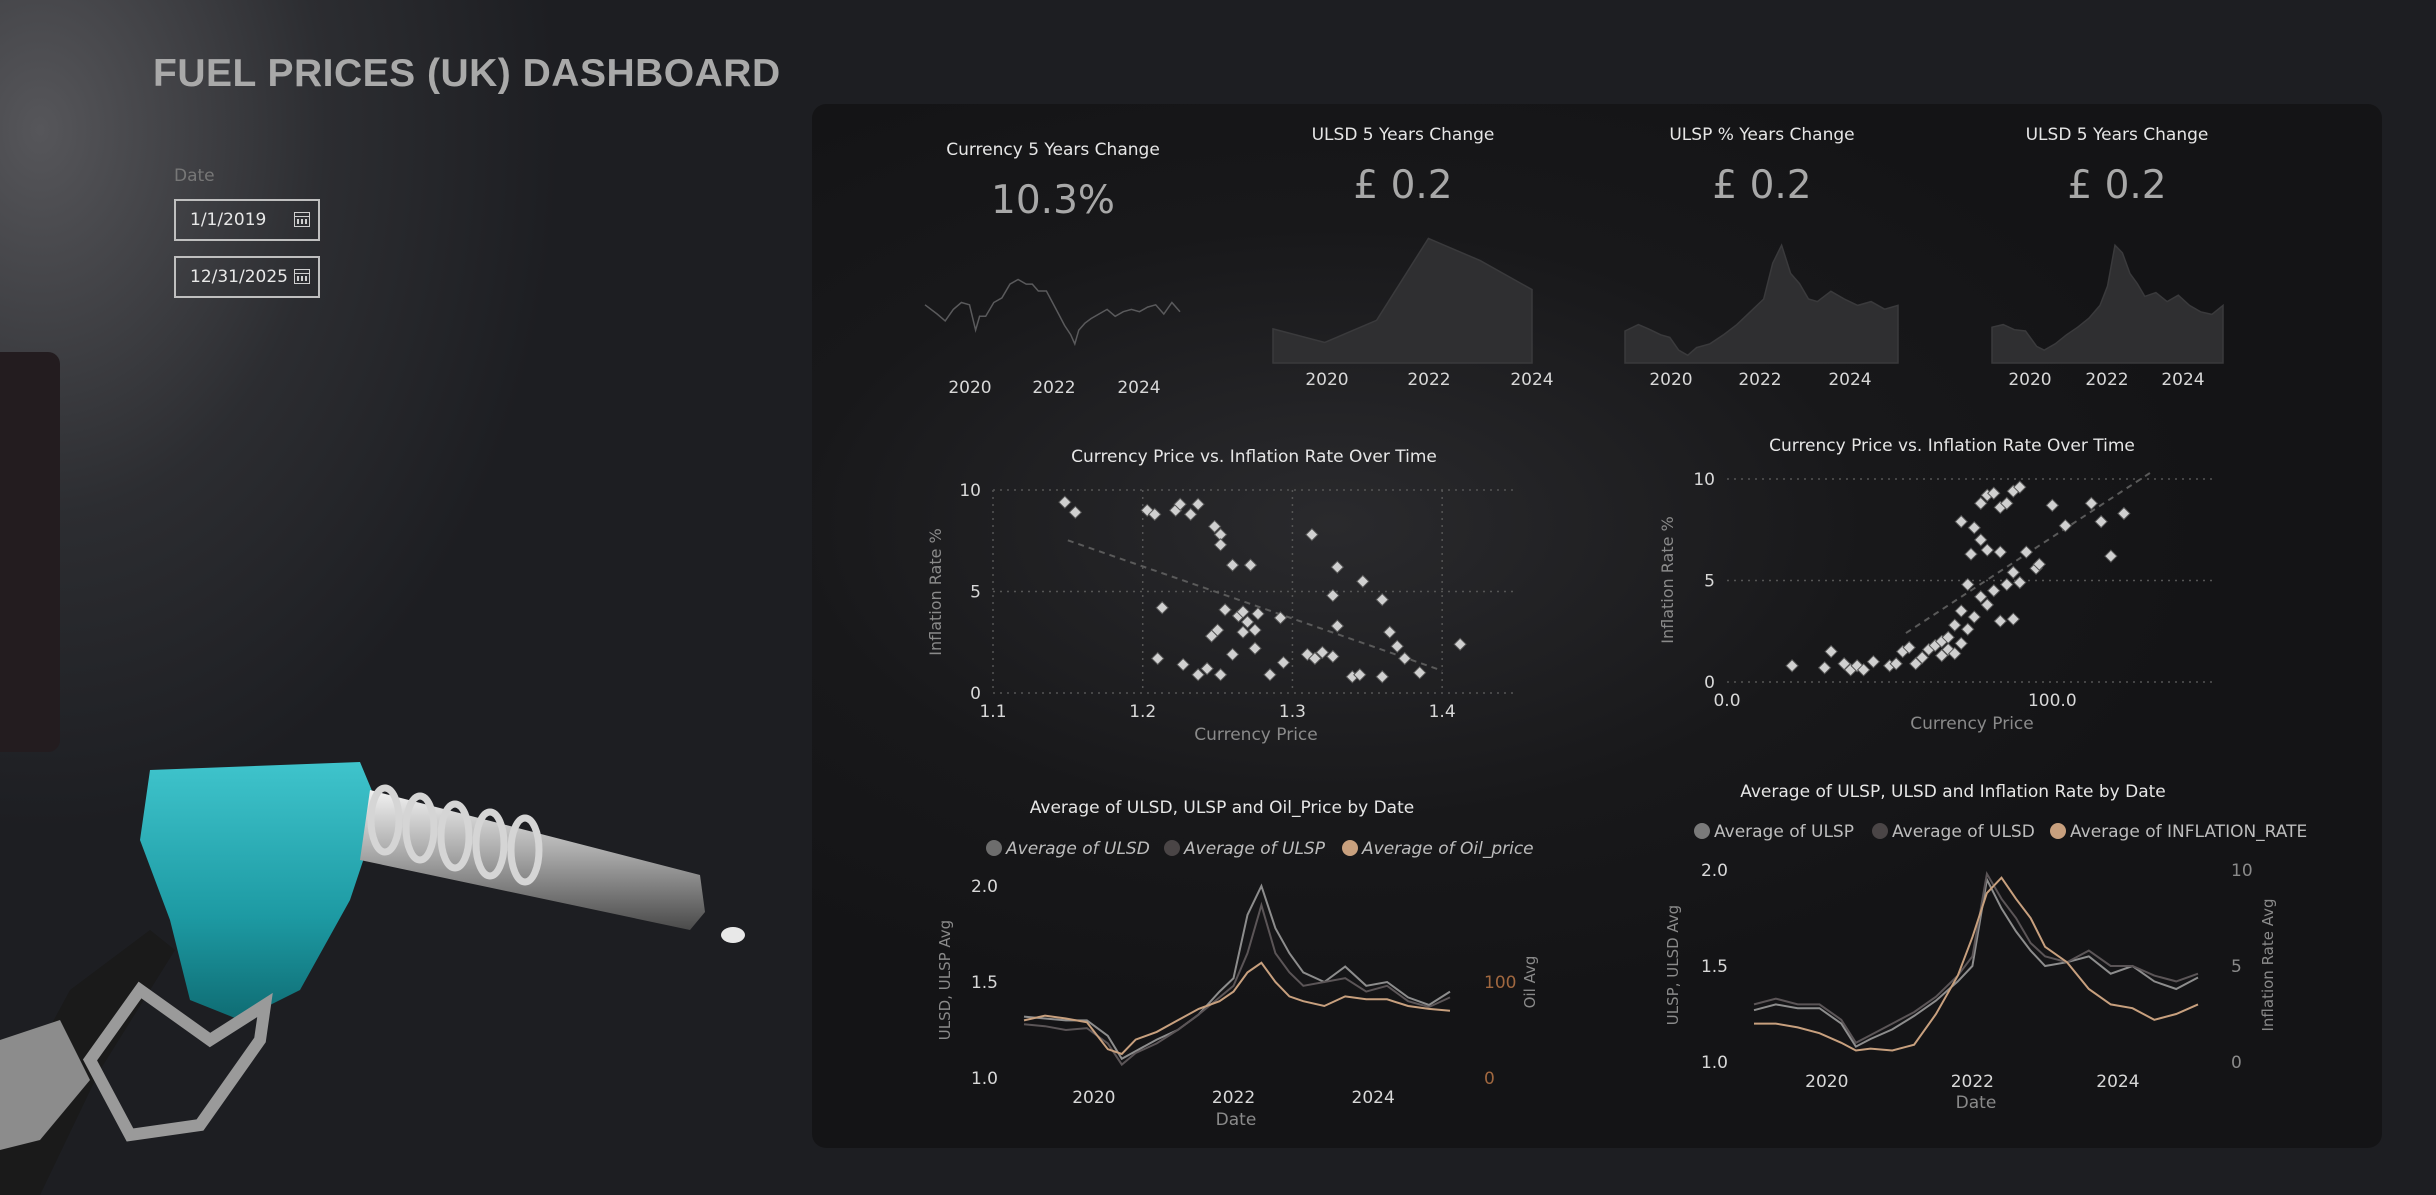 Image resolution: width=2436 pixels, height=1195 pixels. Describe the element at coordinates (2107, 316) in the screenshot. I see `sparkline-ulsd-2: 2020 2022 2024` at that location.